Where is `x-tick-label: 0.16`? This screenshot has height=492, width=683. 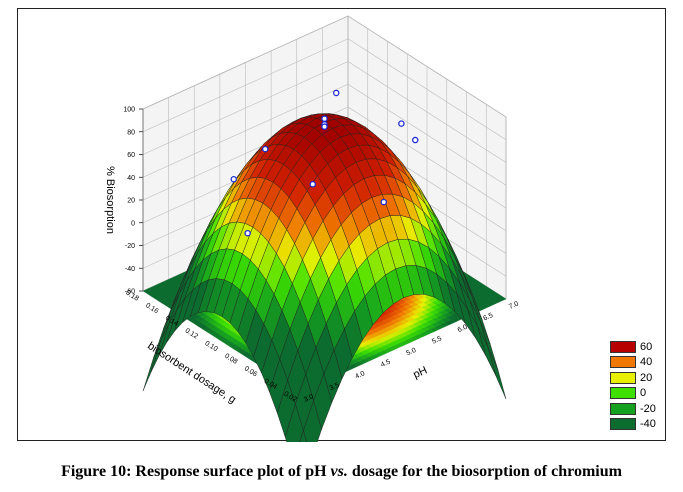
x-tick-label: 0.16 is located at coordinates (151, 308).